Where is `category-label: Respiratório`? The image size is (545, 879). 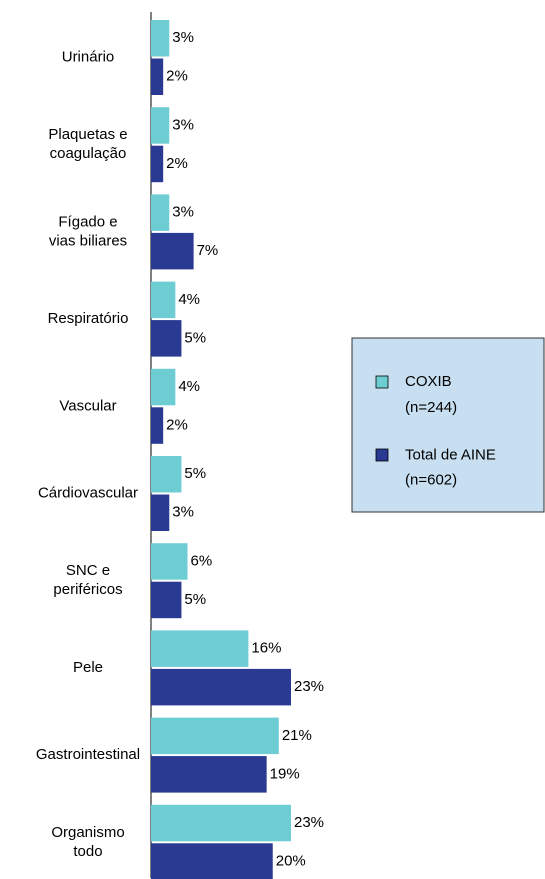
category-label: Respiratório is located at coordinates (88, 318).